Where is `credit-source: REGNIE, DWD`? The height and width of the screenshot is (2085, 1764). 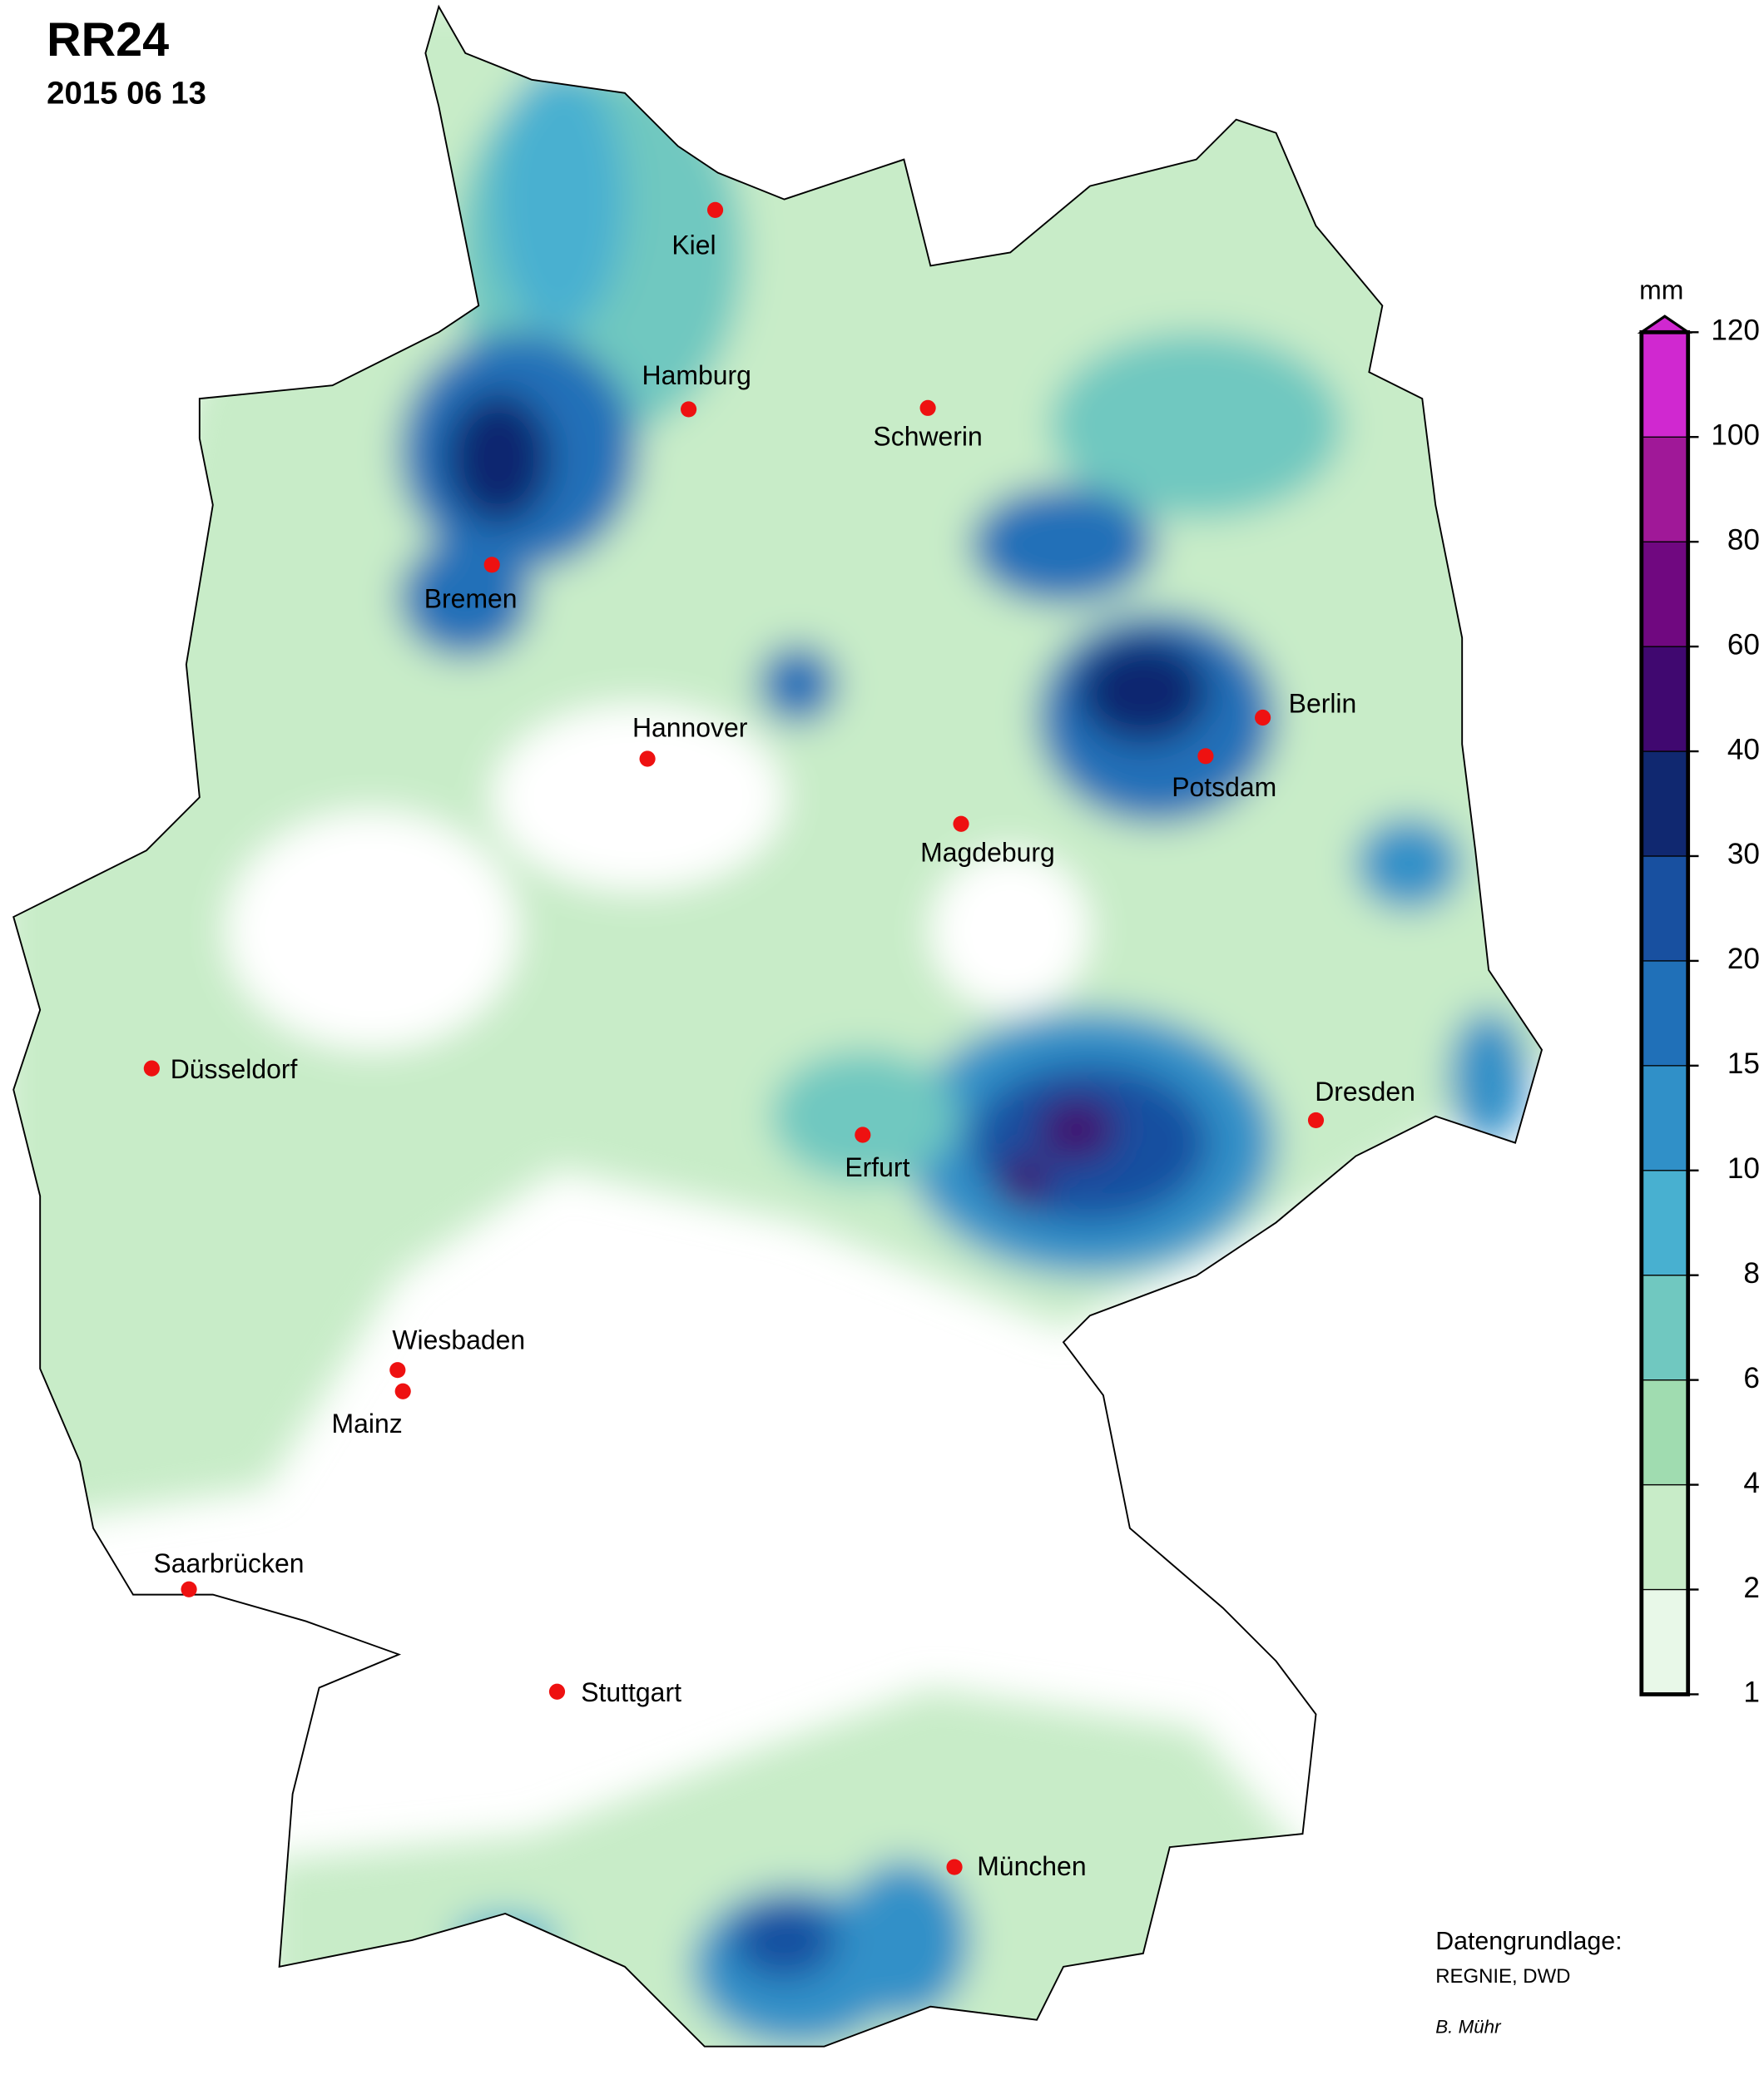
credit-source: REGNIE, DWD is located at coordinates (1503, 1976).